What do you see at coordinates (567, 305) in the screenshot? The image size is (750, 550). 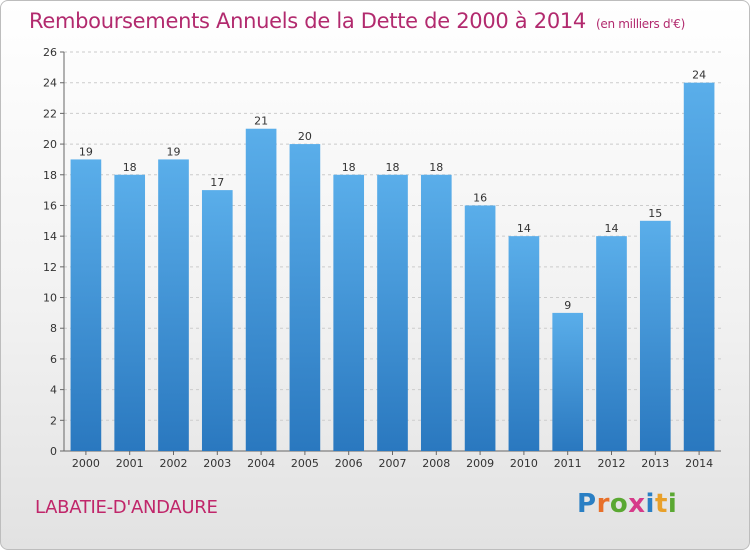 I see `data-label: 9` at bounding box center [567, 305].